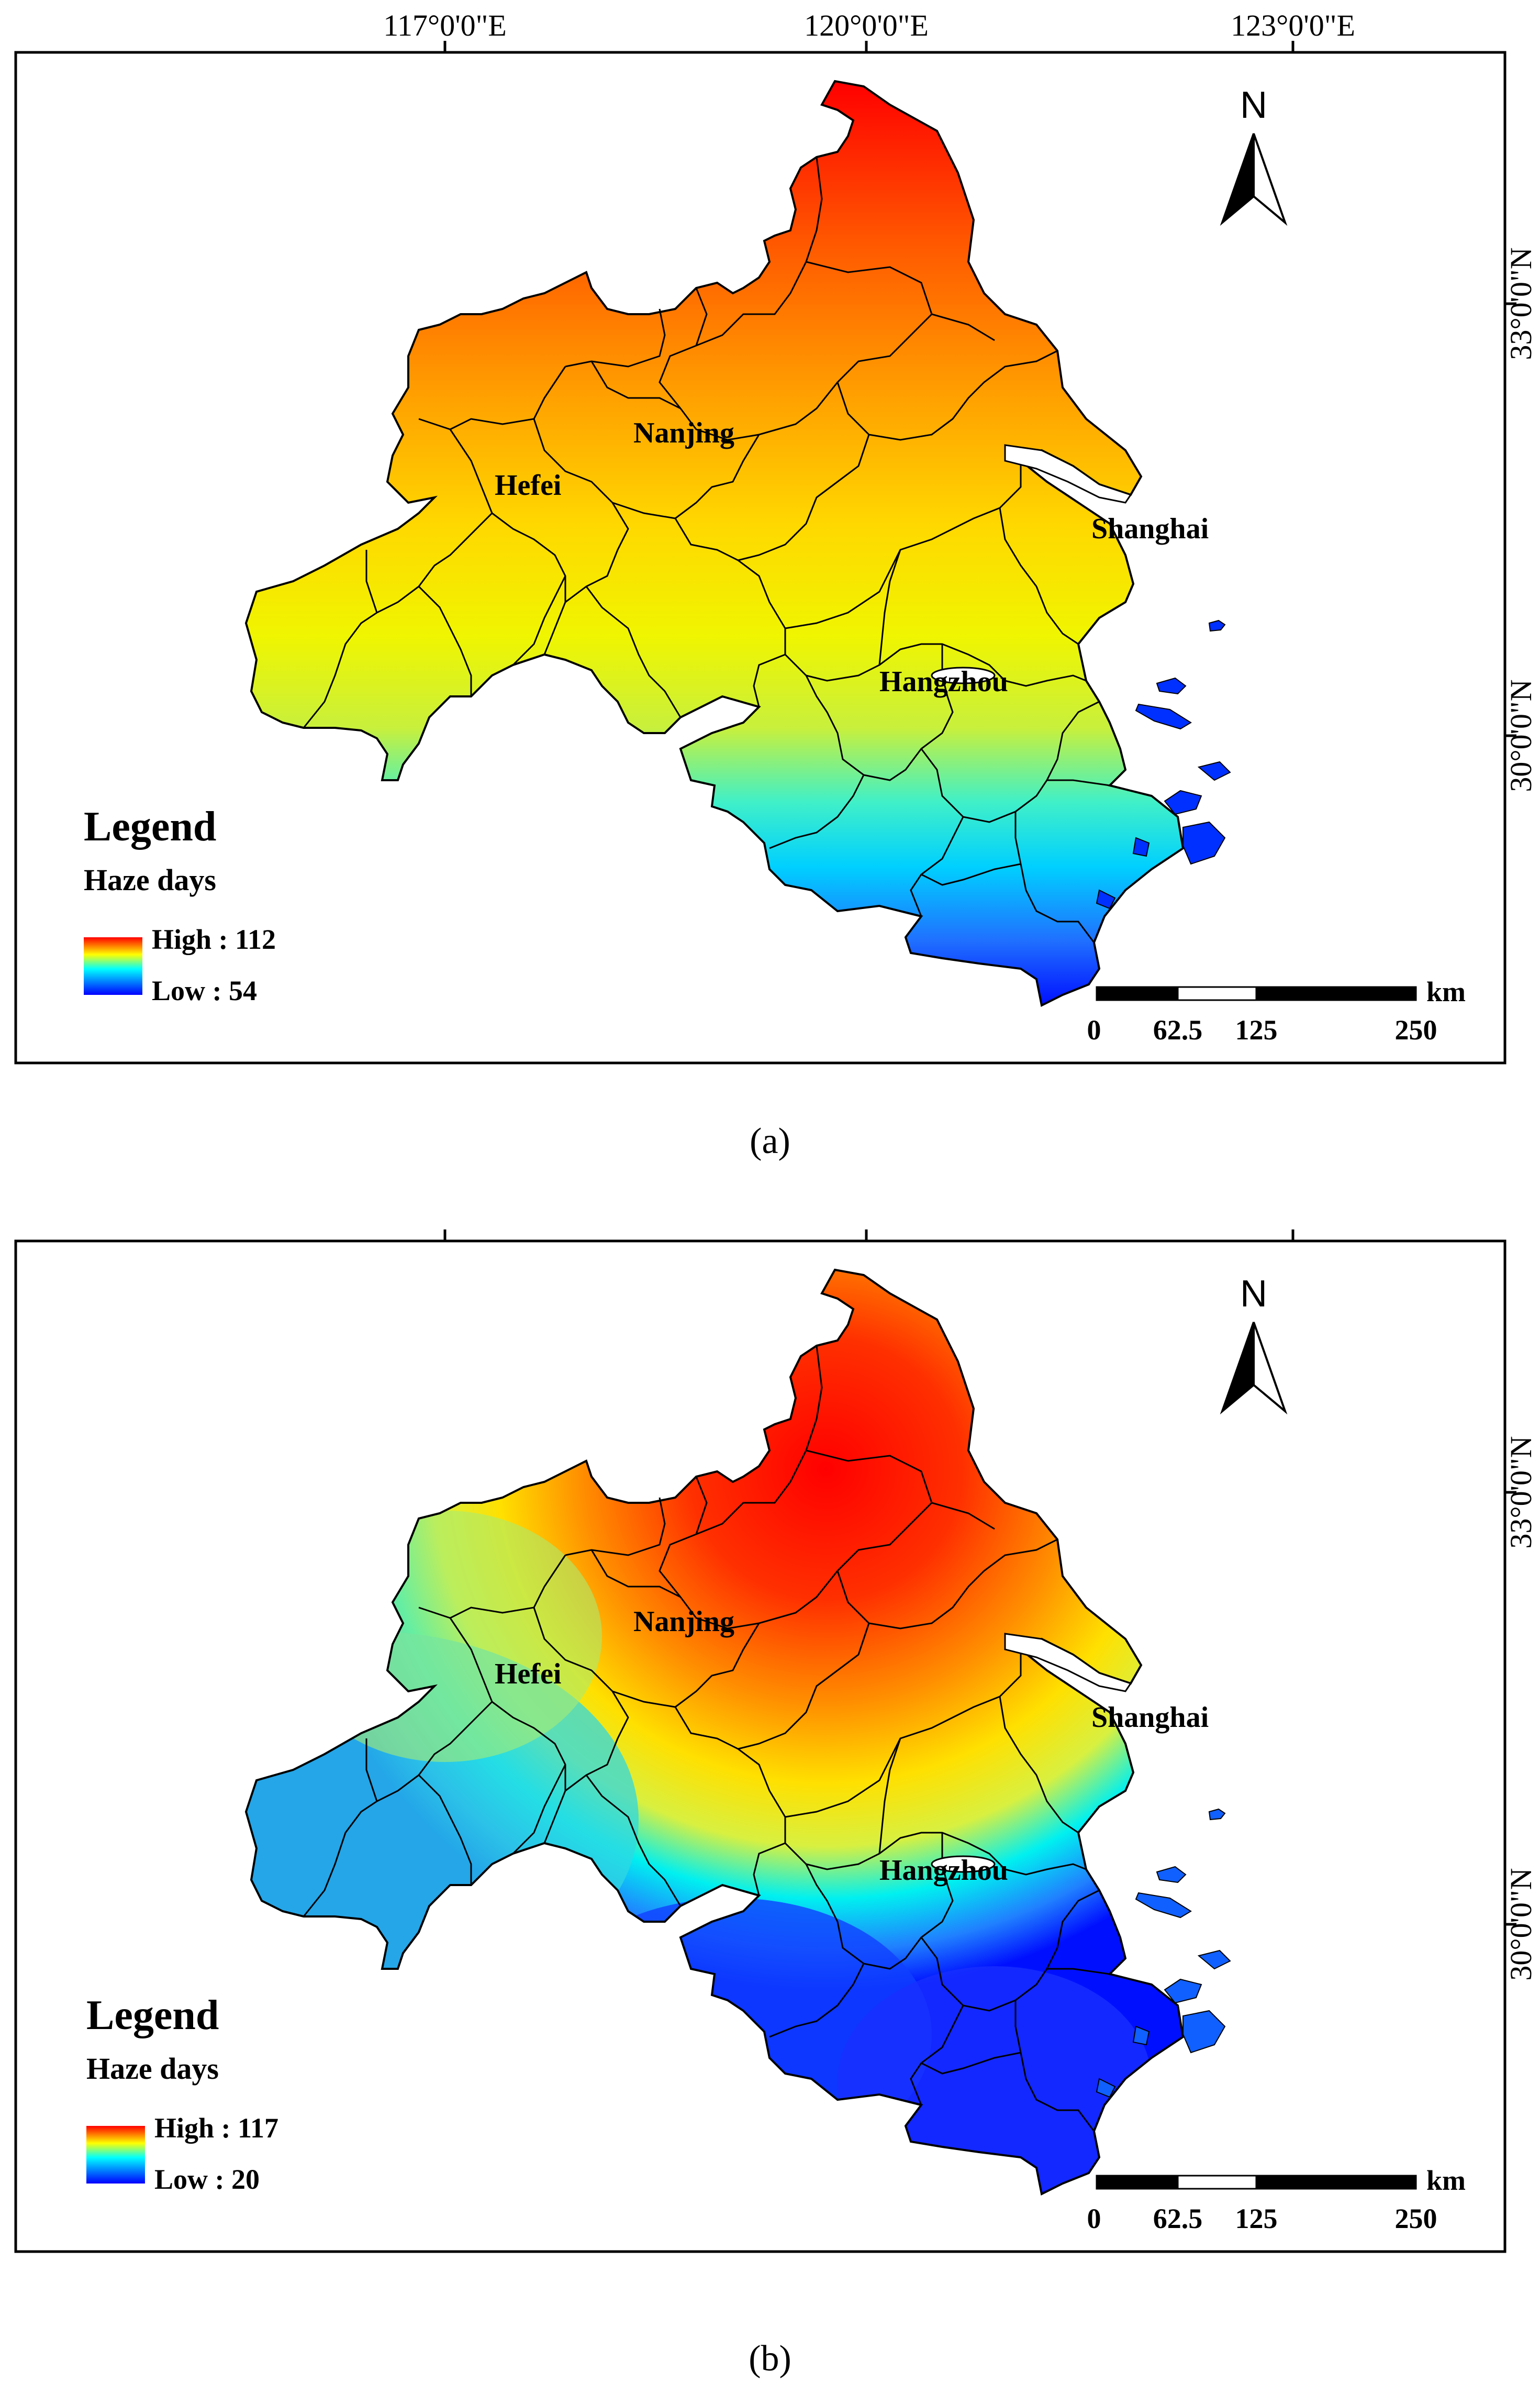 The height and width of the screenshot is (2405, 1540). What do you see at coordinates (214, 939) in the screenshot?
I see `legend-high: High : 112` at bounding box center [214, 939].